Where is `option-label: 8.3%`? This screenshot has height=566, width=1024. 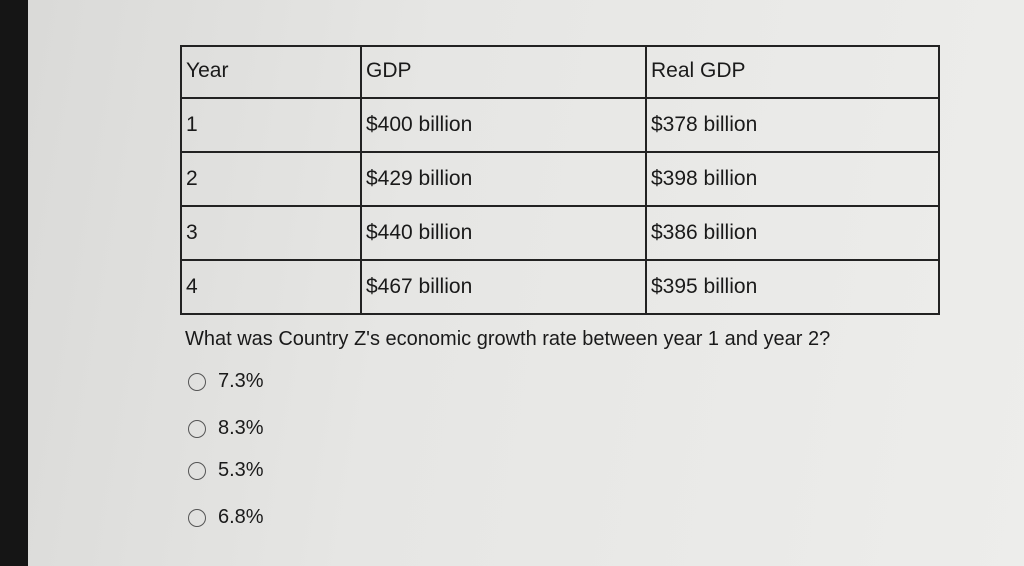
option-label: 8.3% is located at coordinates (241, 428).